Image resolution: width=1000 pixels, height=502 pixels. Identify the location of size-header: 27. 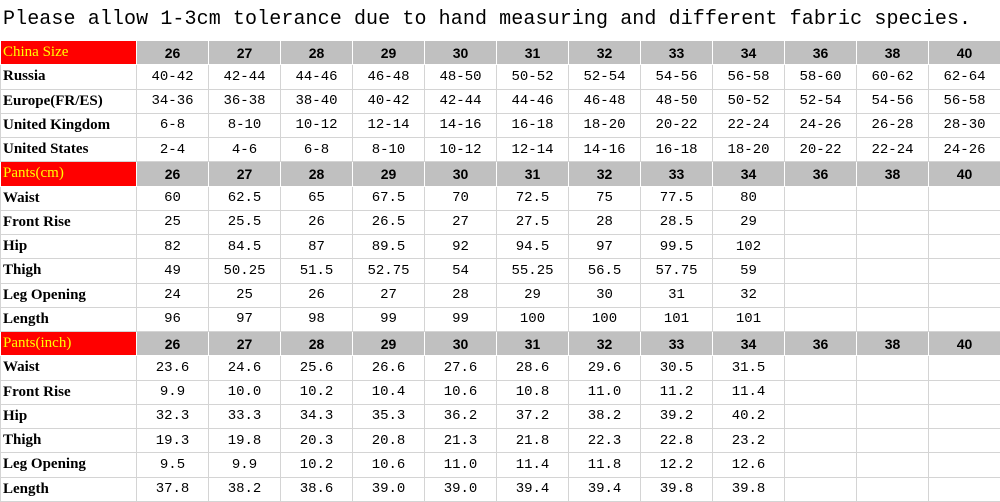
(245, 174).